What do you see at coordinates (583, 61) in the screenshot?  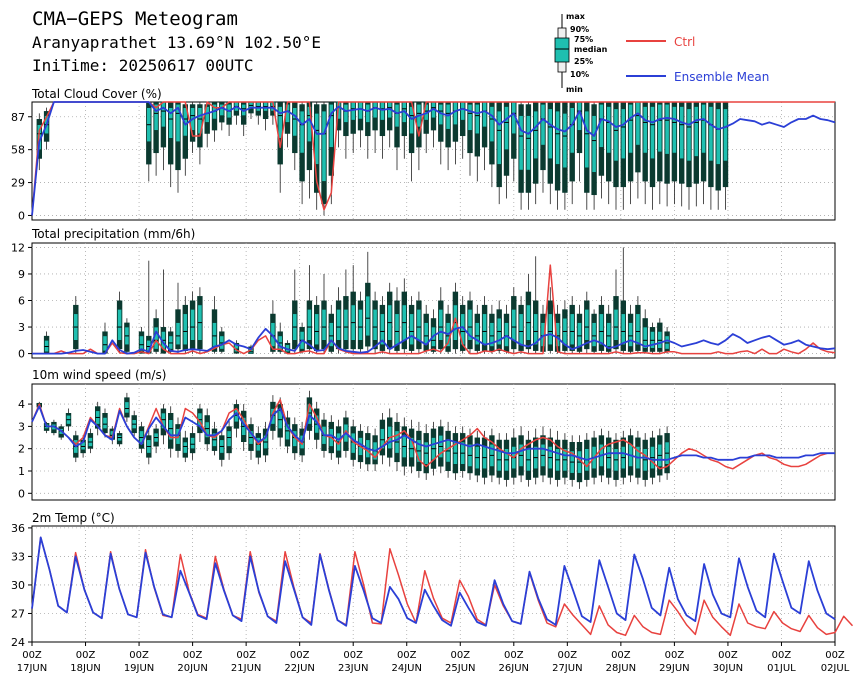 I see `legend-label-p25: 25%` at bounding box center [583, 61].